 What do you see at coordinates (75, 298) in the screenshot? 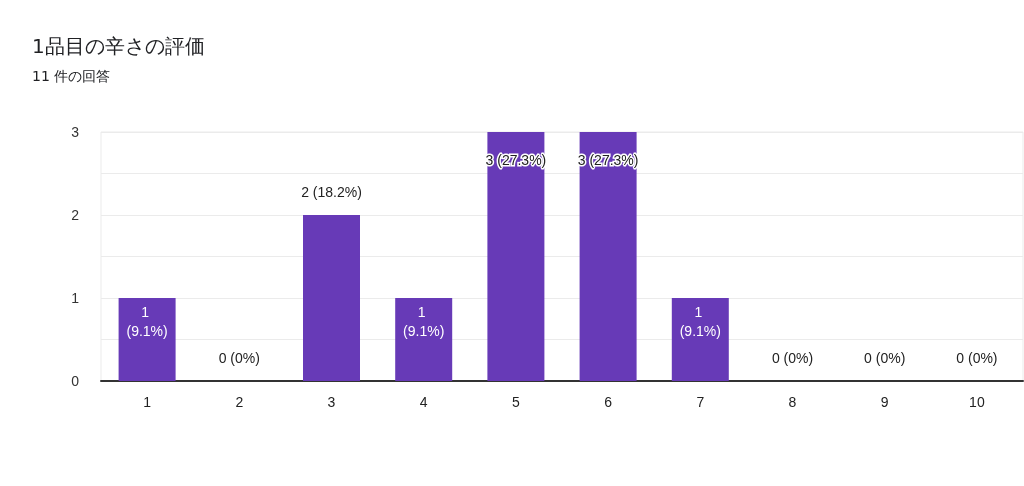
I see `y-tick-label: 1` at bounding box center [75, 298].